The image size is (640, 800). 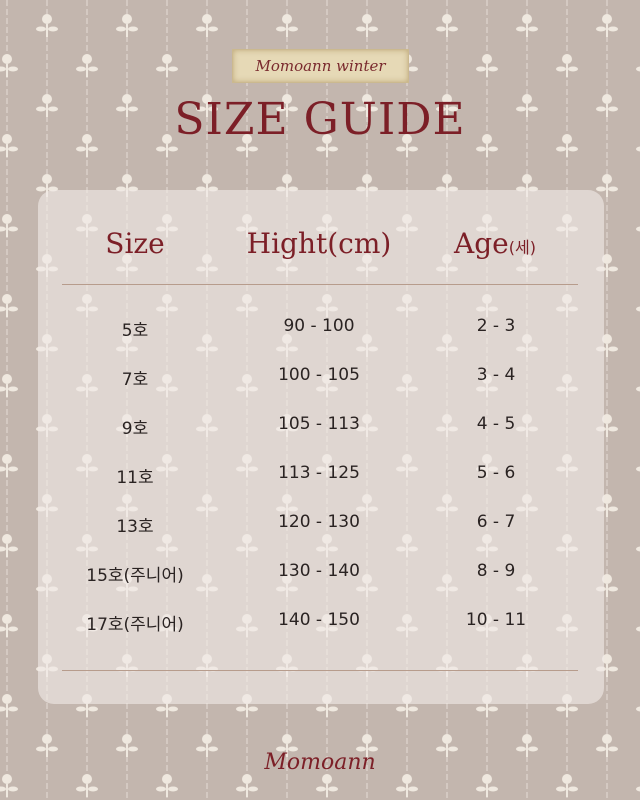 What do you see at coordinates (319, 473) in the screenshot?
I see `cell-height: 113 - 125` at bounding box center [319, 473].